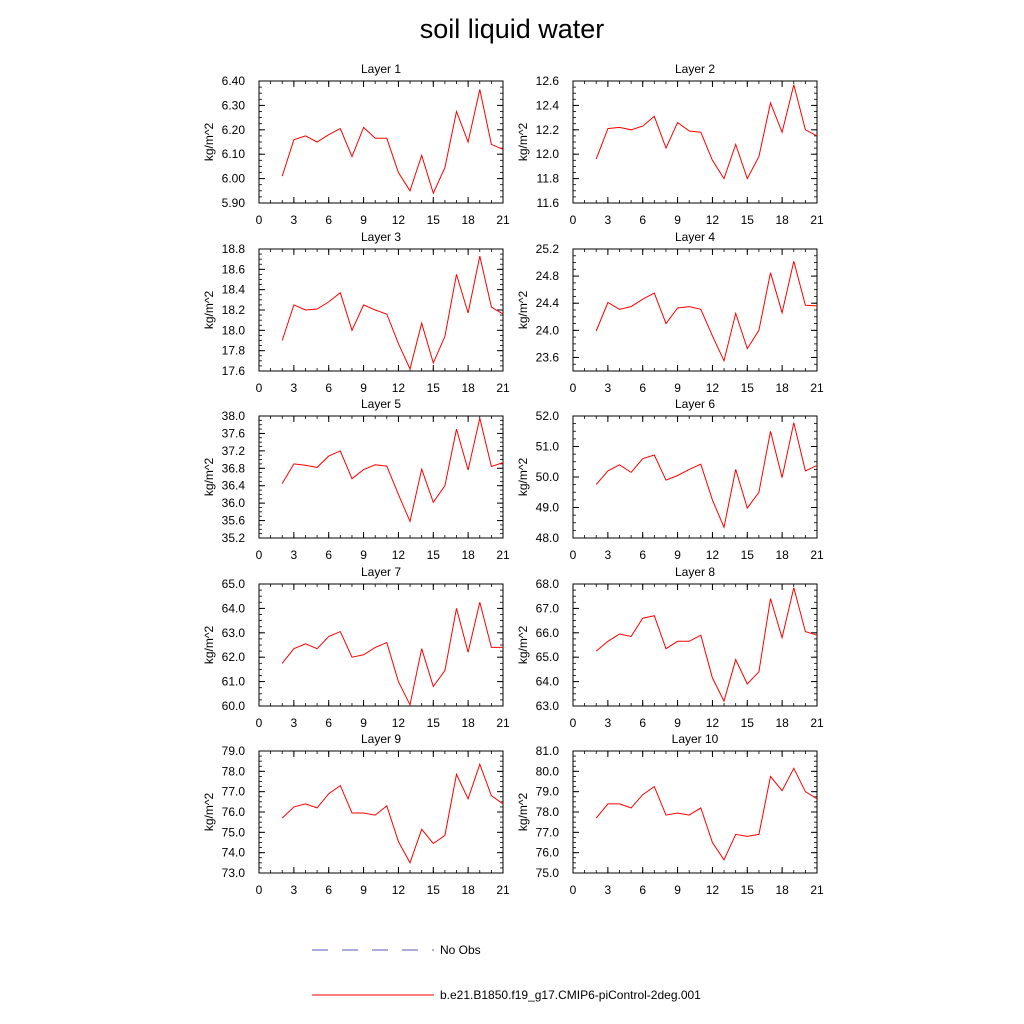 The image size is (1024, 1024). Describe the element at coordinates (695, 739) in the screenshot. I see `panel-title: Layer 10` at that location.